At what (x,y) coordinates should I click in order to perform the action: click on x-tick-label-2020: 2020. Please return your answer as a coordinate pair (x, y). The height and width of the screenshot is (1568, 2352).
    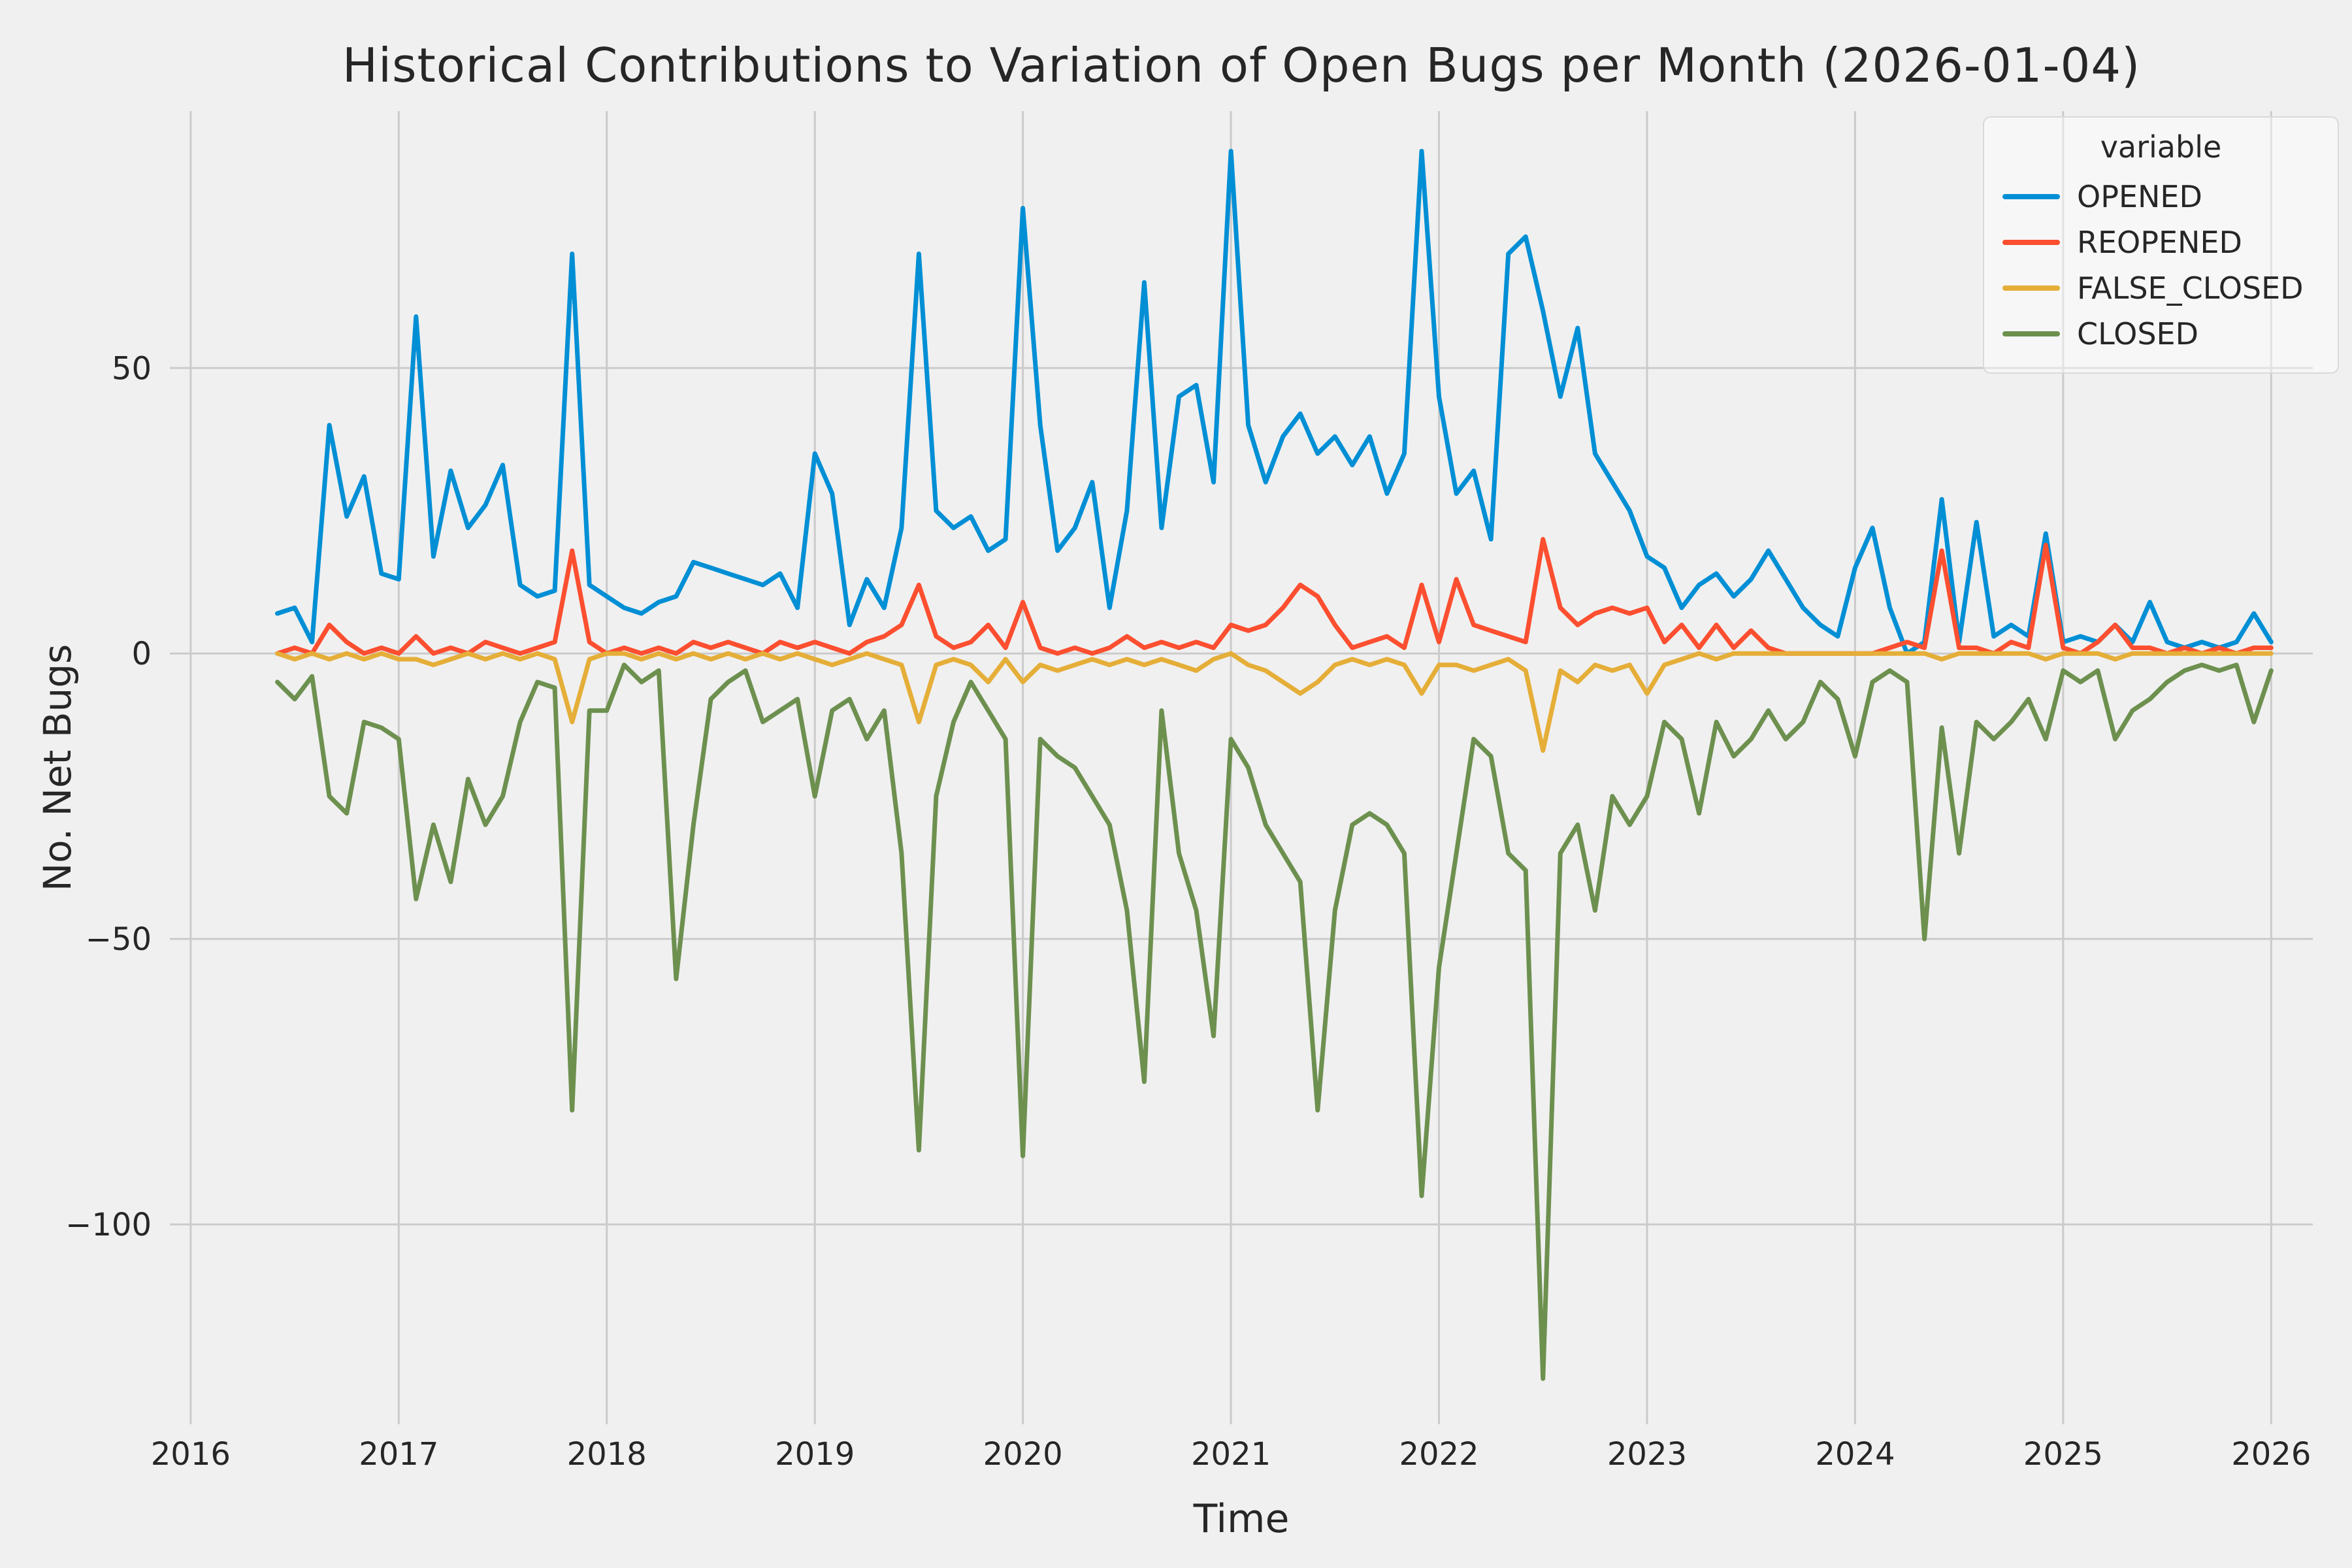
    Looking at the image, I should click on (1023, 1454).